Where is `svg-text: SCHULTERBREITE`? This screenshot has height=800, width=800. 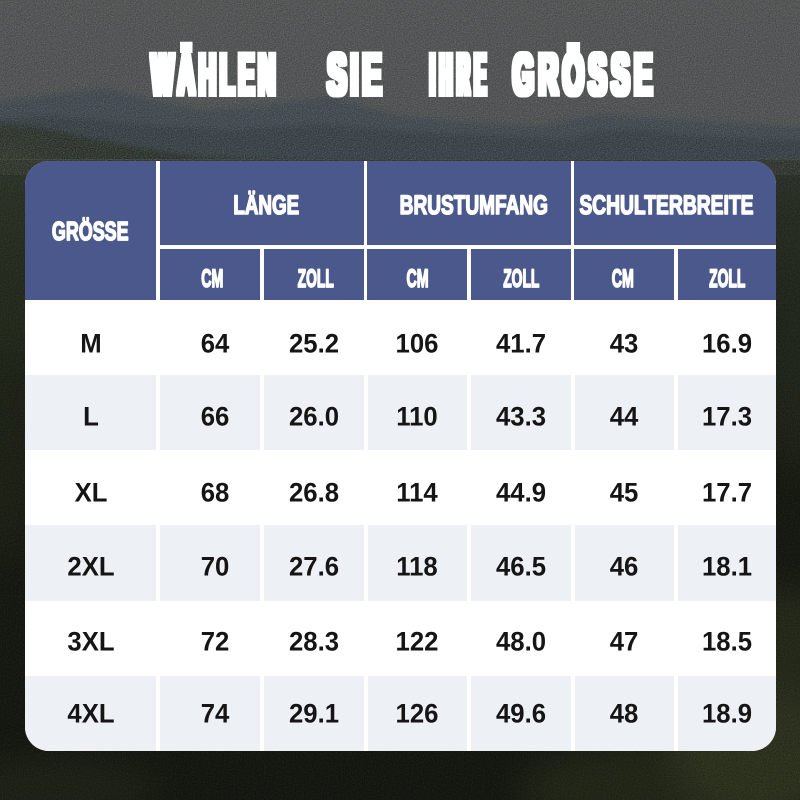
svg-text: SCHULTERBREITE is located at coordinates (666, 205).